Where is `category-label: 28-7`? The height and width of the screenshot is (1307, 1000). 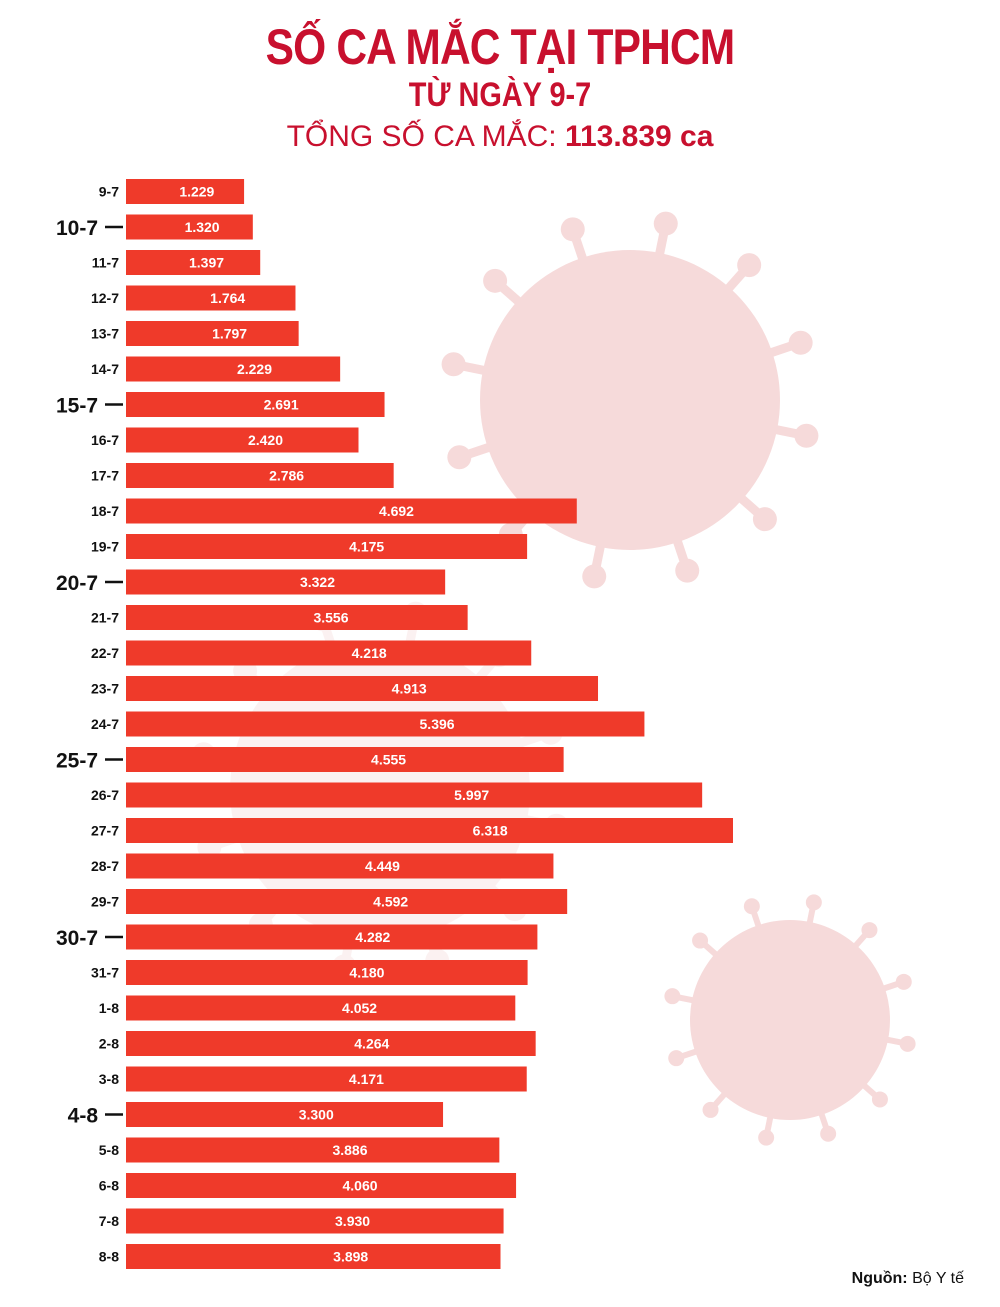
category-label: 28-7 is located at coordinates (105, 866).